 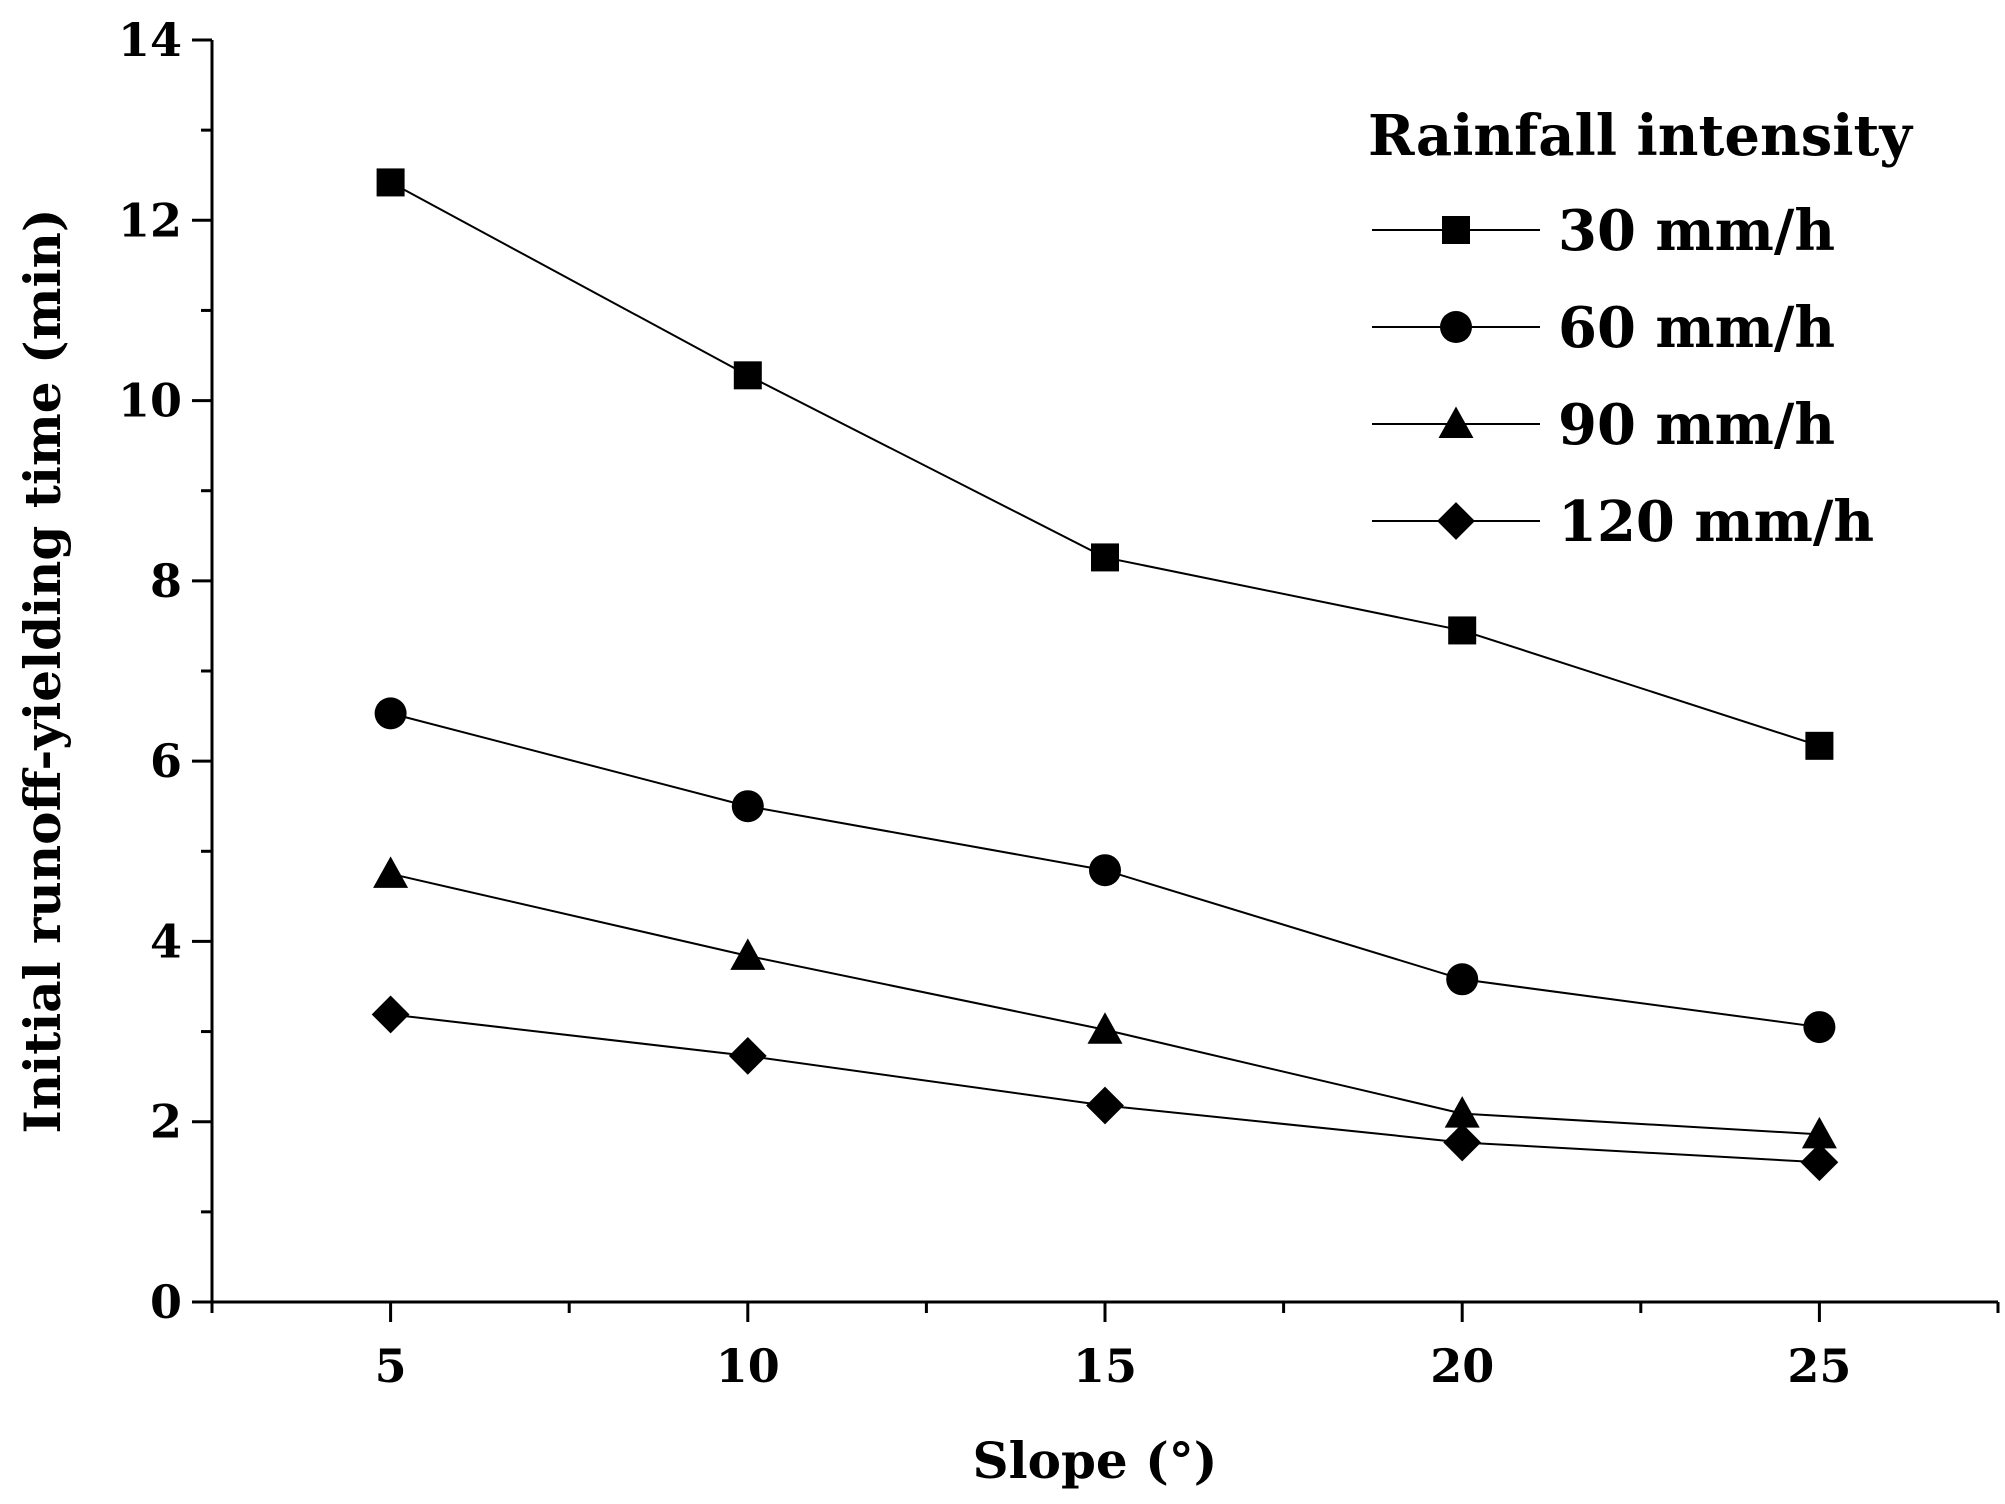 What do you see at coordinates (1640, 136) in the screenshot?
I see `legend-title: Rainfall intensity` at bounding box center [1640, 136].